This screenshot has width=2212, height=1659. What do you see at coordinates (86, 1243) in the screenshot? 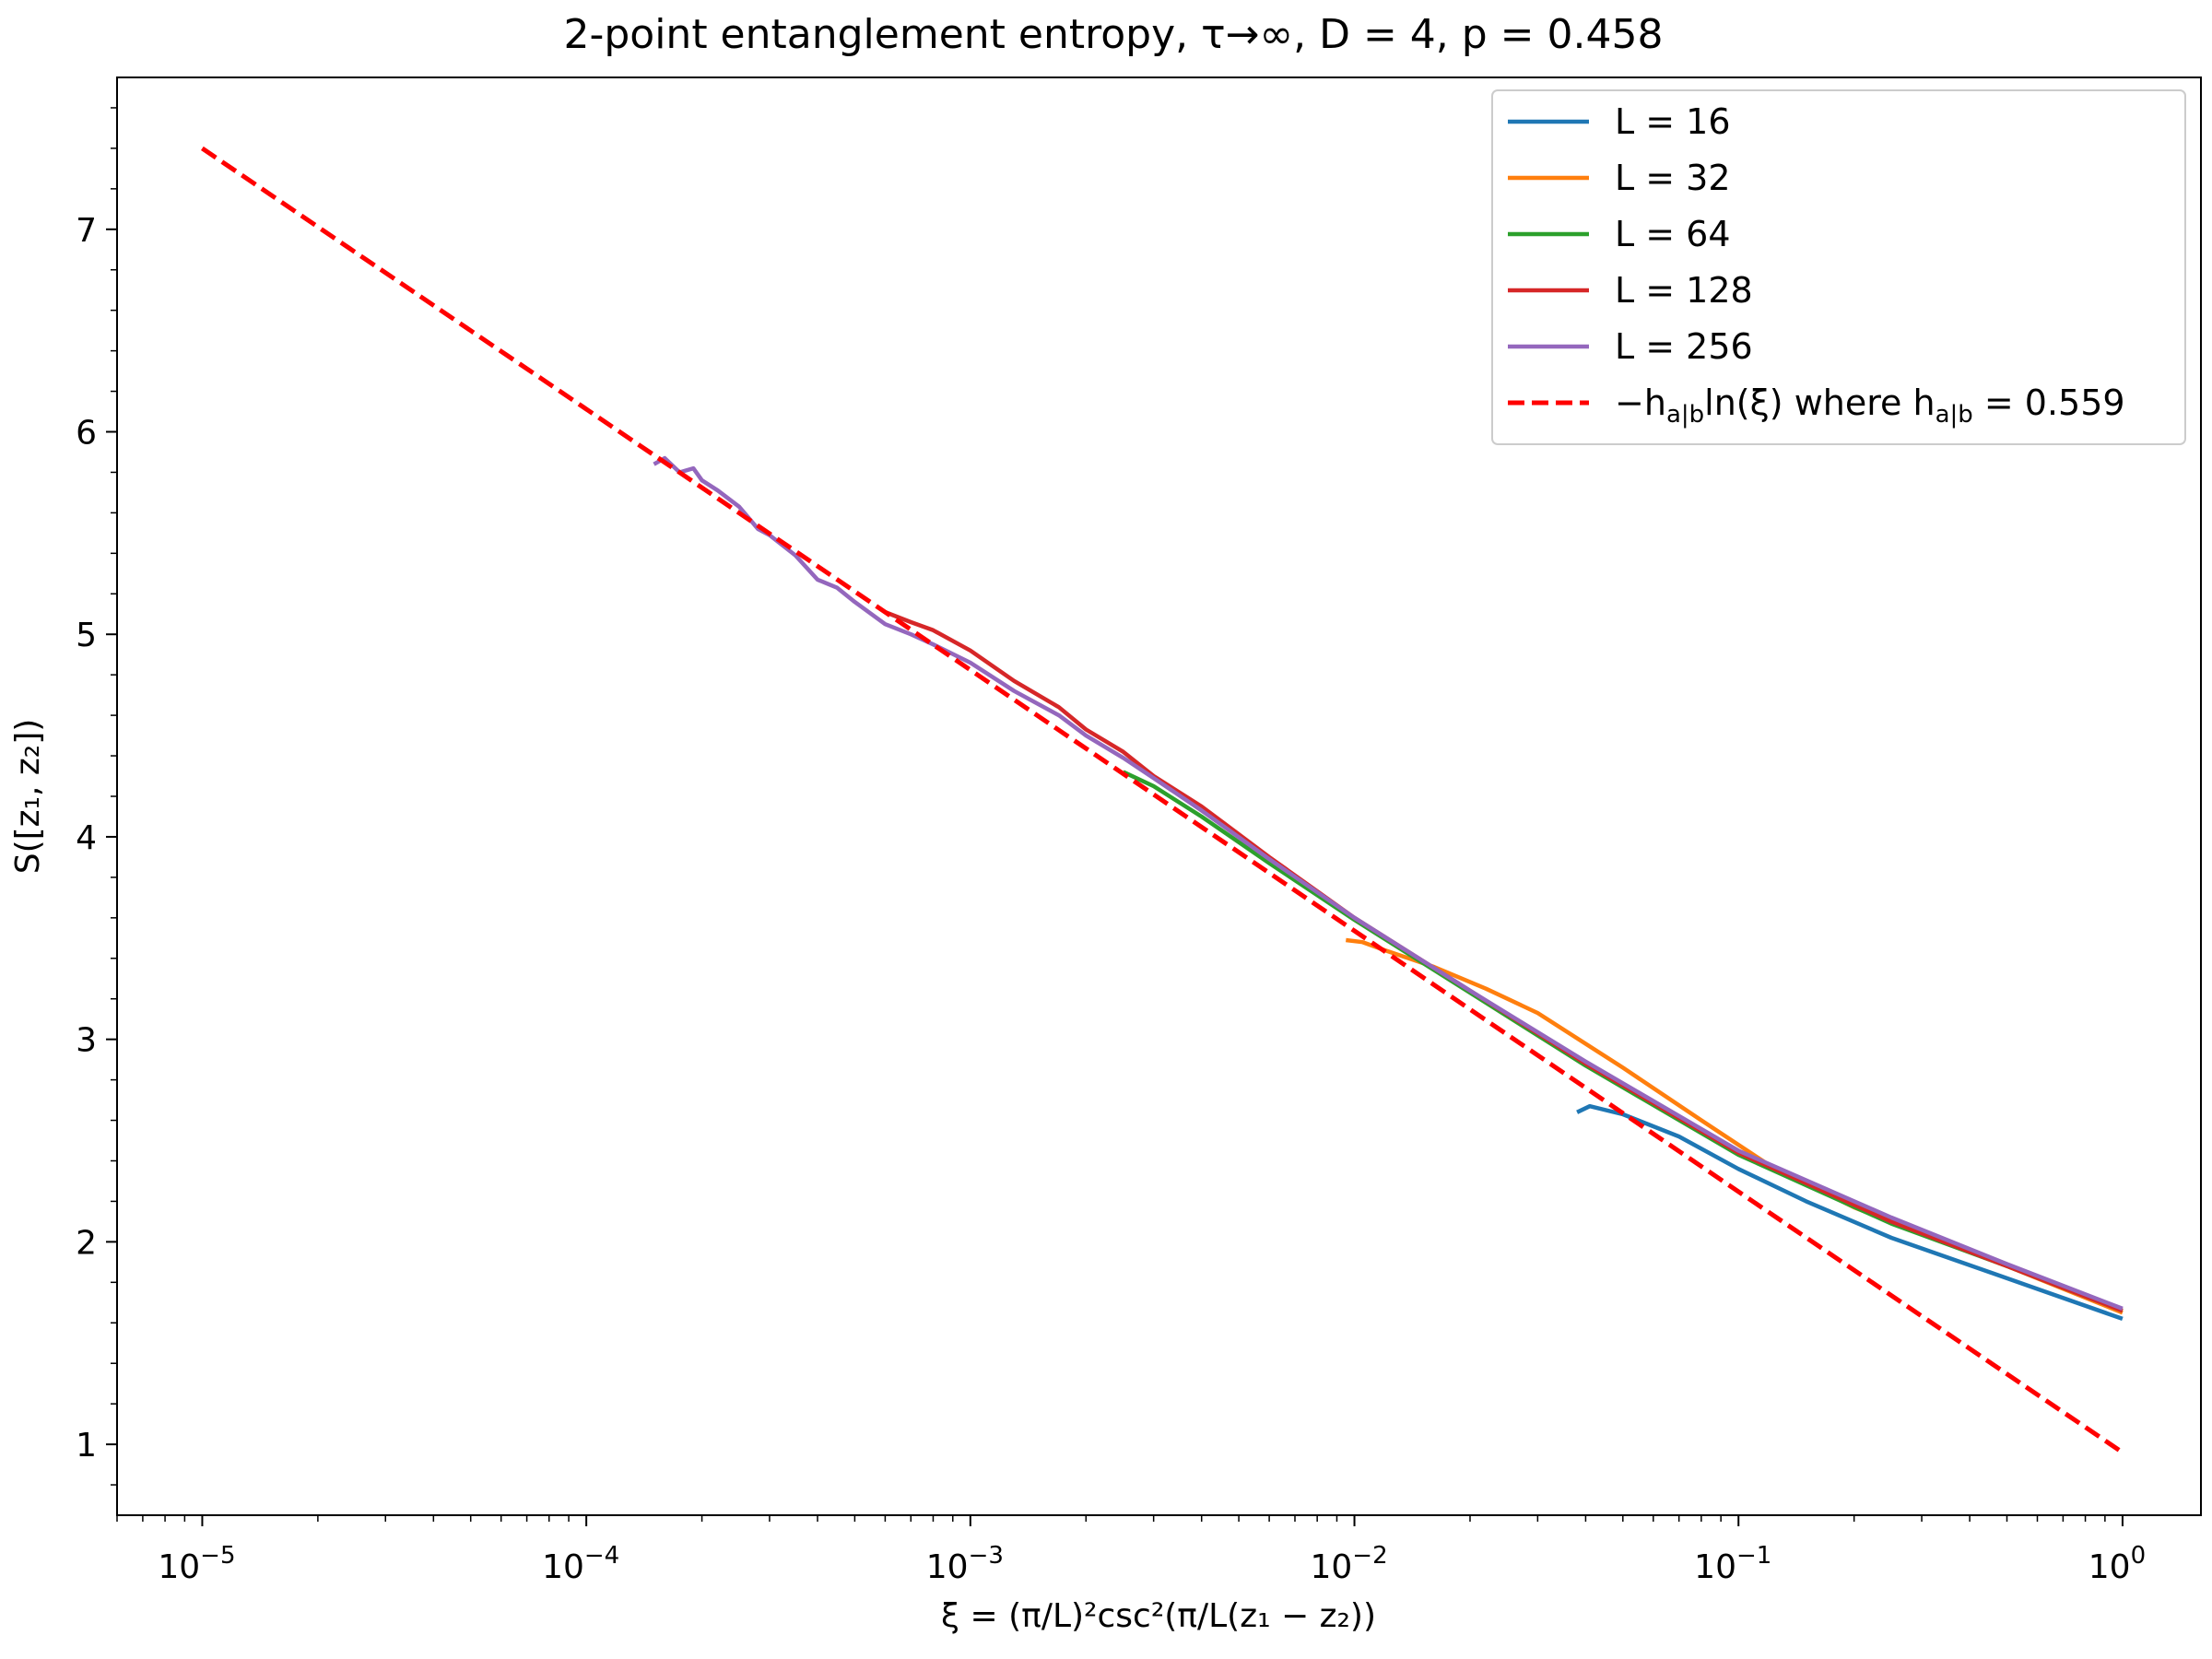
I see `y-tick-label: 2` at bounding box center [86, 1243].